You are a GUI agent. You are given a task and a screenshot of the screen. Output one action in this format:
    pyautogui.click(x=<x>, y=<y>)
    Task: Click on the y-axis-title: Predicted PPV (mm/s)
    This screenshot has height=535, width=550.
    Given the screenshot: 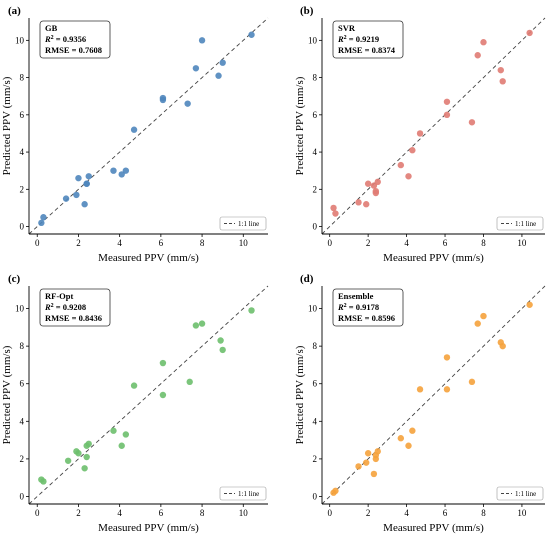 What is the action you would take?
    pyautogui.click(x=7, y=394)
    